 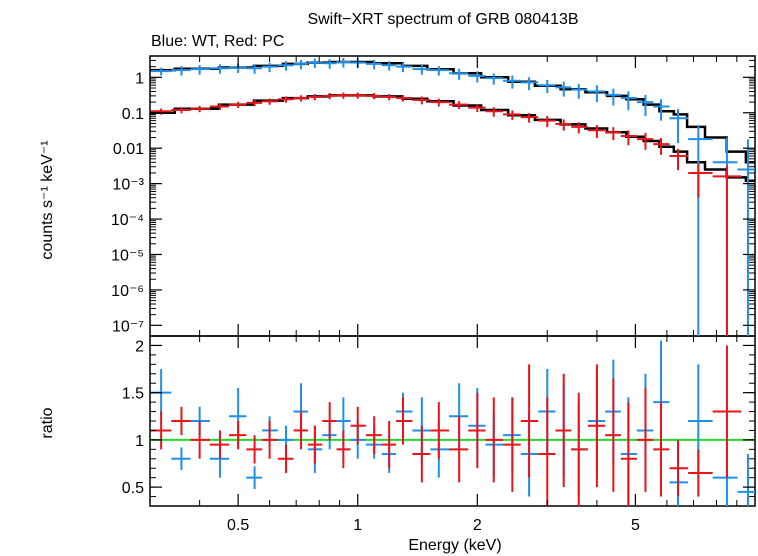 I want to click on chart-title: Swift−XRT spectrum of GRB 080413B, so click(x=442, y=19).